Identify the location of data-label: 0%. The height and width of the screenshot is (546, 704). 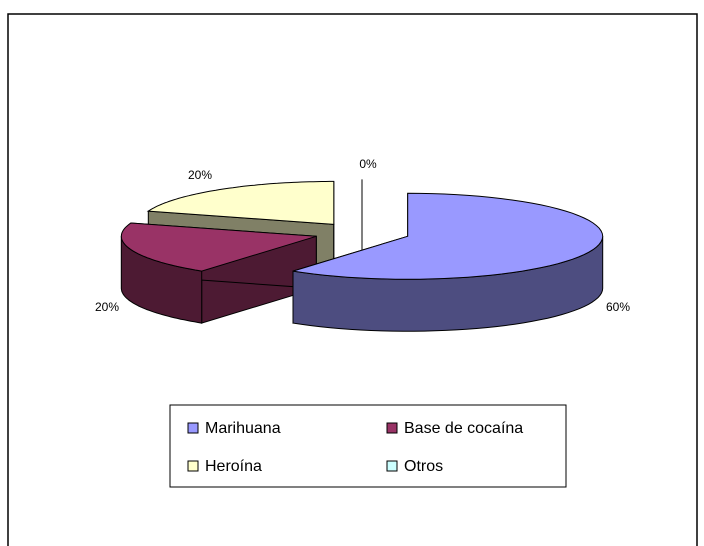
(368, 164).